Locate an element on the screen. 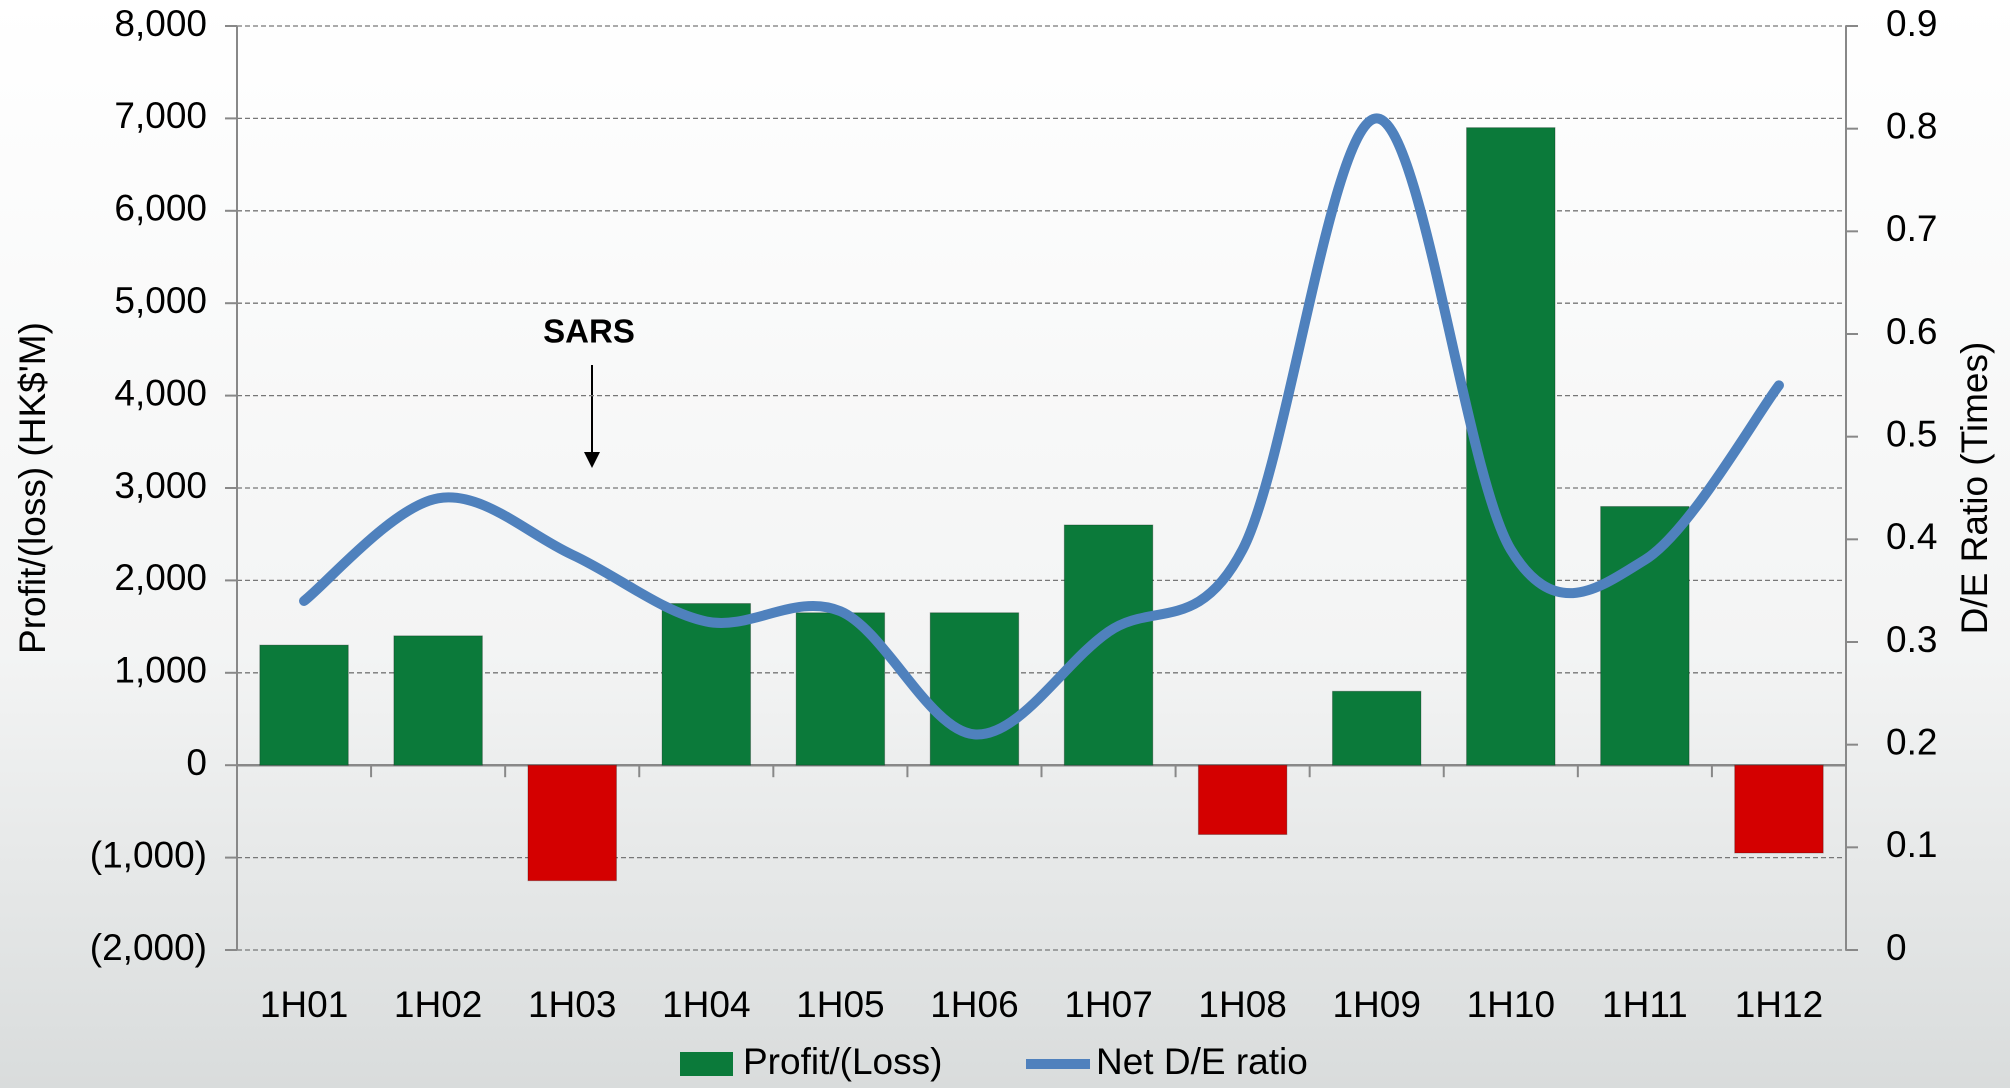  x-tick-label: 1H10 is located at coordinates (1511, 1004).